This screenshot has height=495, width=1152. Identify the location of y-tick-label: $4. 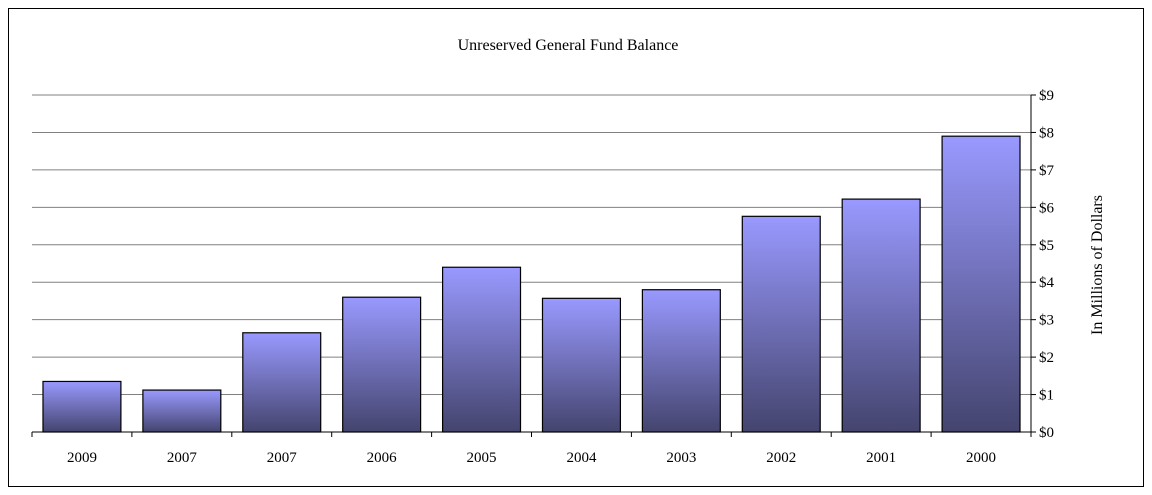
(1047, 283).